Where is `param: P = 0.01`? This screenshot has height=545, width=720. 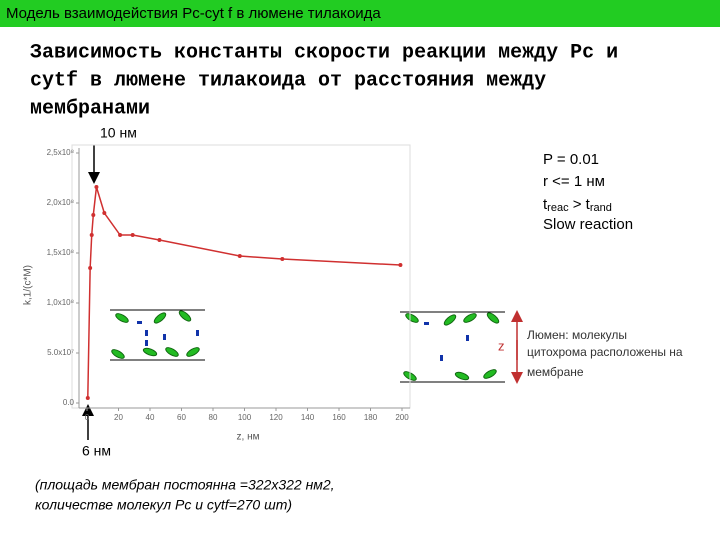
param: P = 0.01 is located at coordinates (571, 159).